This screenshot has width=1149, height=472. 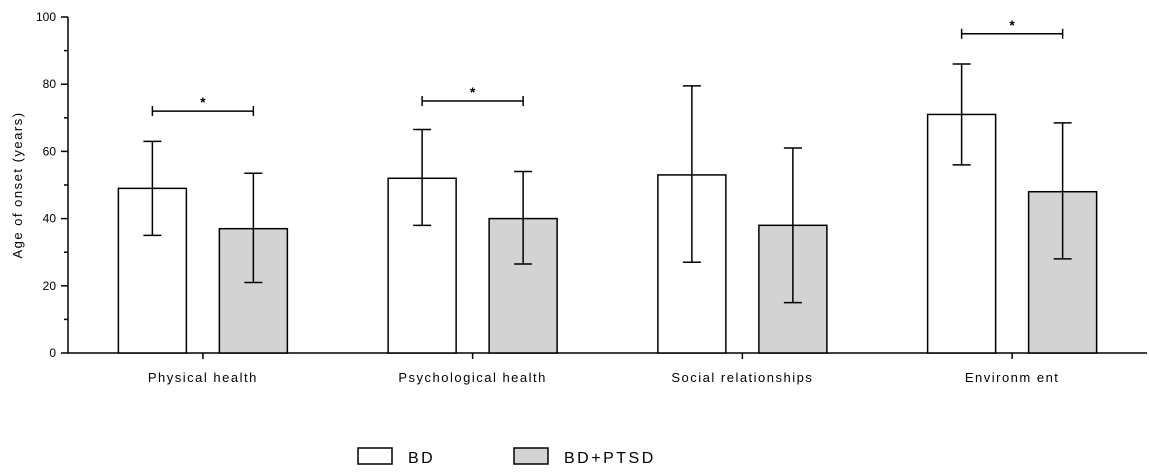 I want to click on x-tick-label: Physical health, so click(x=203, y=377).